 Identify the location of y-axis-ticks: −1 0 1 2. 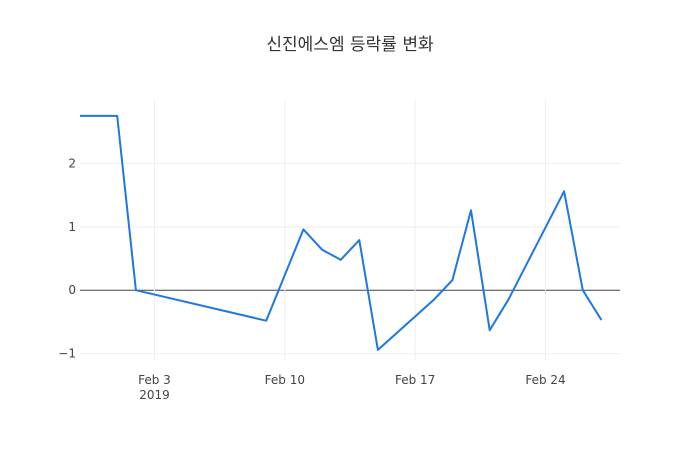
(67, 258).